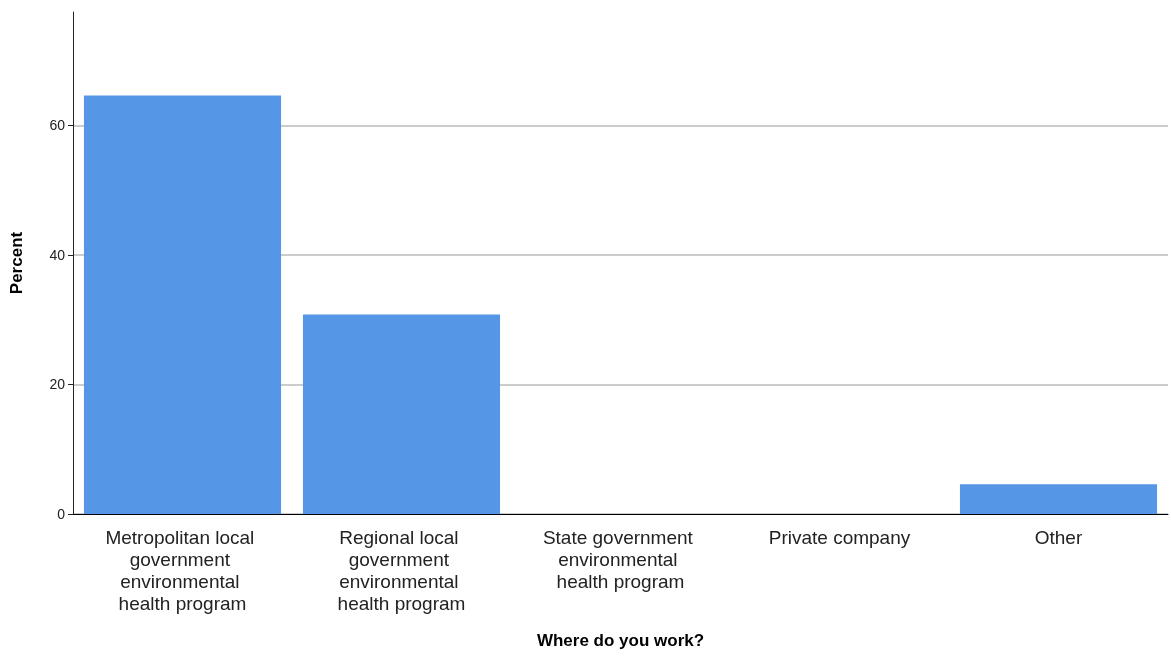 The height and width of the screenshot is (666, 1171). Describe the element at coordinates (620, 559) in the screenshot. I see `x-tick-label: State government environmental health program` at that location.